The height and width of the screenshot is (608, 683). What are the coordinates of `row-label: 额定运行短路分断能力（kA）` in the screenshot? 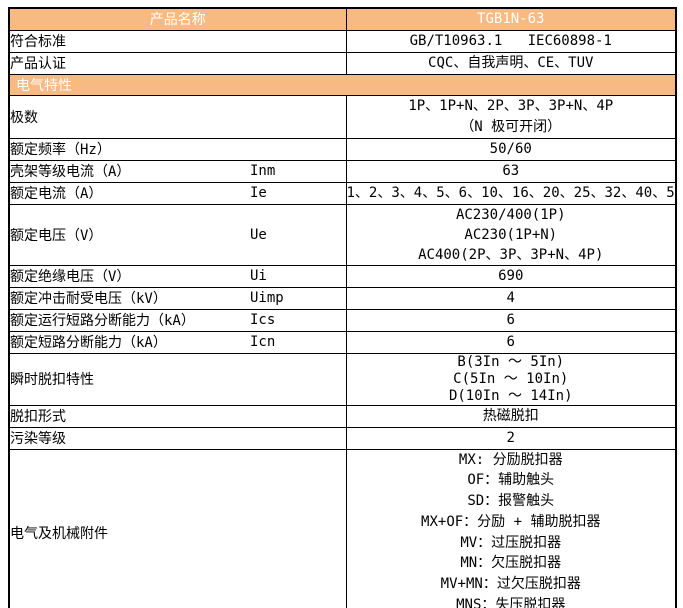 It's located at (102, 321).